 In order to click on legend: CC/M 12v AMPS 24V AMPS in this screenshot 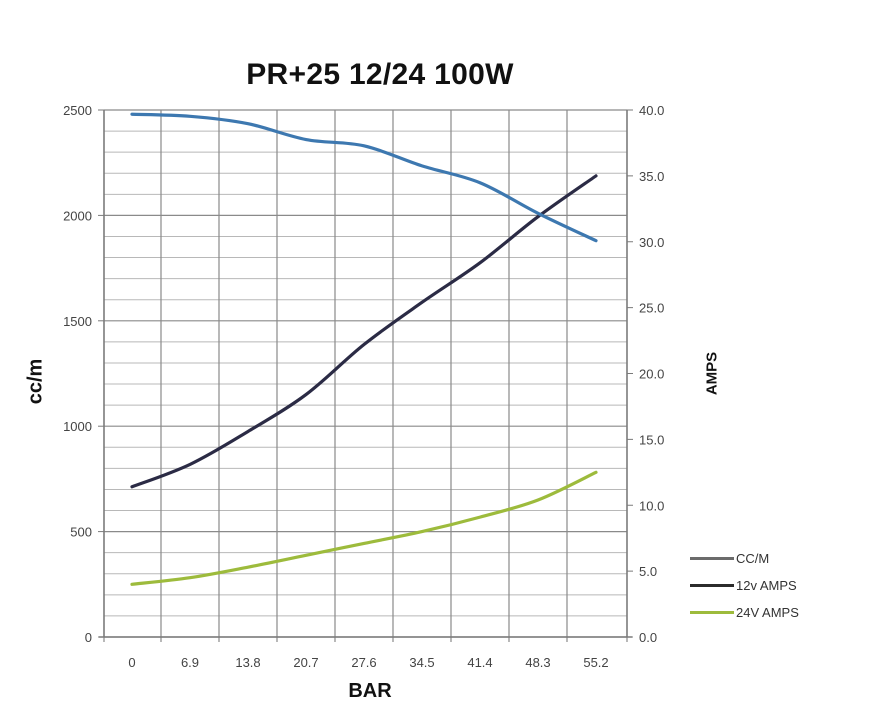, I will do `click(744, 585)`.